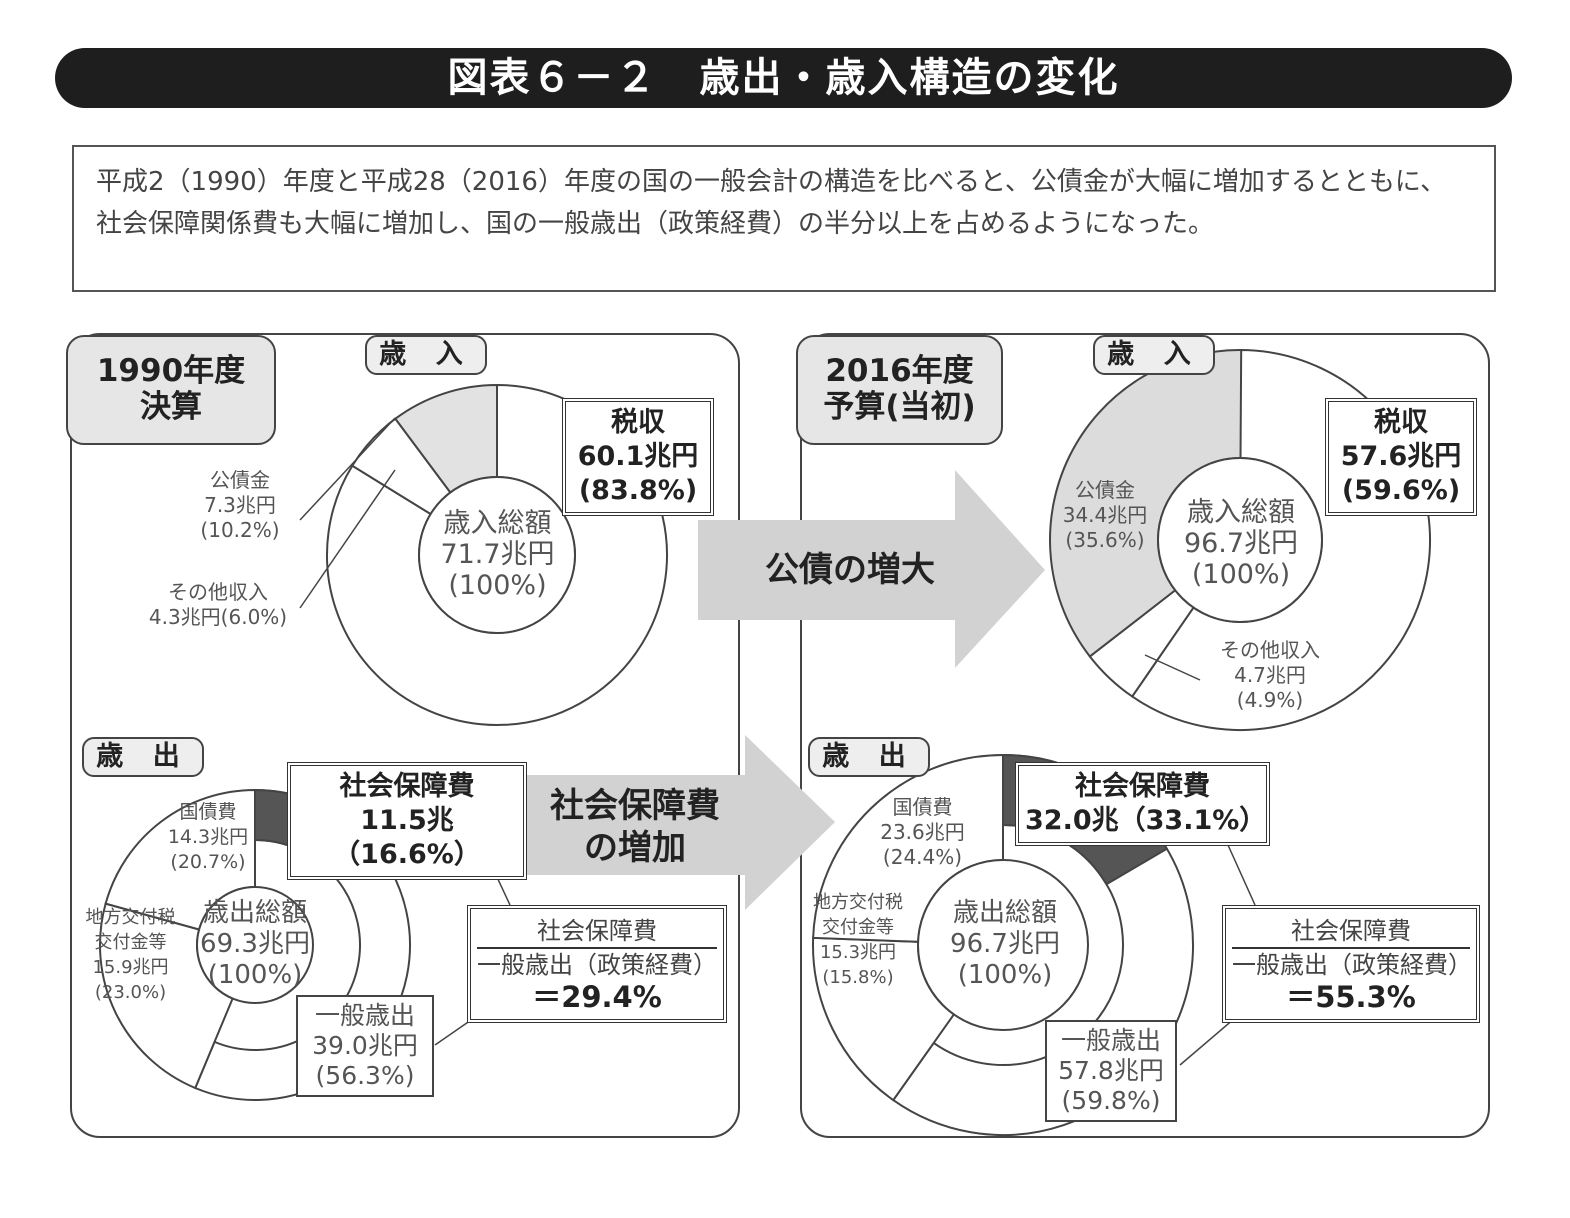  What do you see at coordinates (858, 977) in the screenshot?
I see `label-line: (15.8%)` at bounding box center [858, 977].